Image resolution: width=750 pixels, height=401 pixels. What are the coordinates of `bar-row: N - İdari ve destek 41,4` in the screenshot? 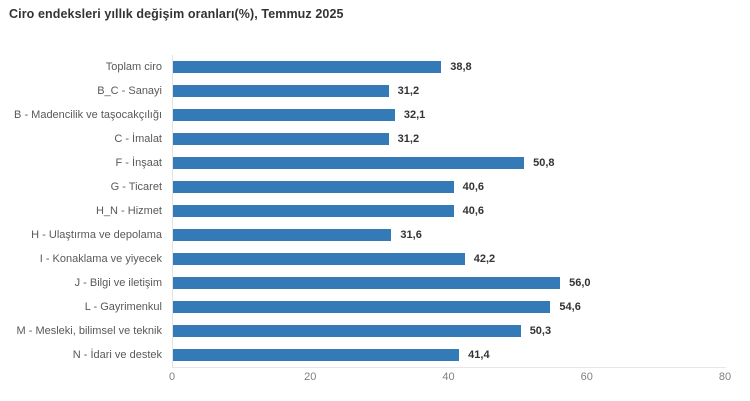 It's located at (375, 355).